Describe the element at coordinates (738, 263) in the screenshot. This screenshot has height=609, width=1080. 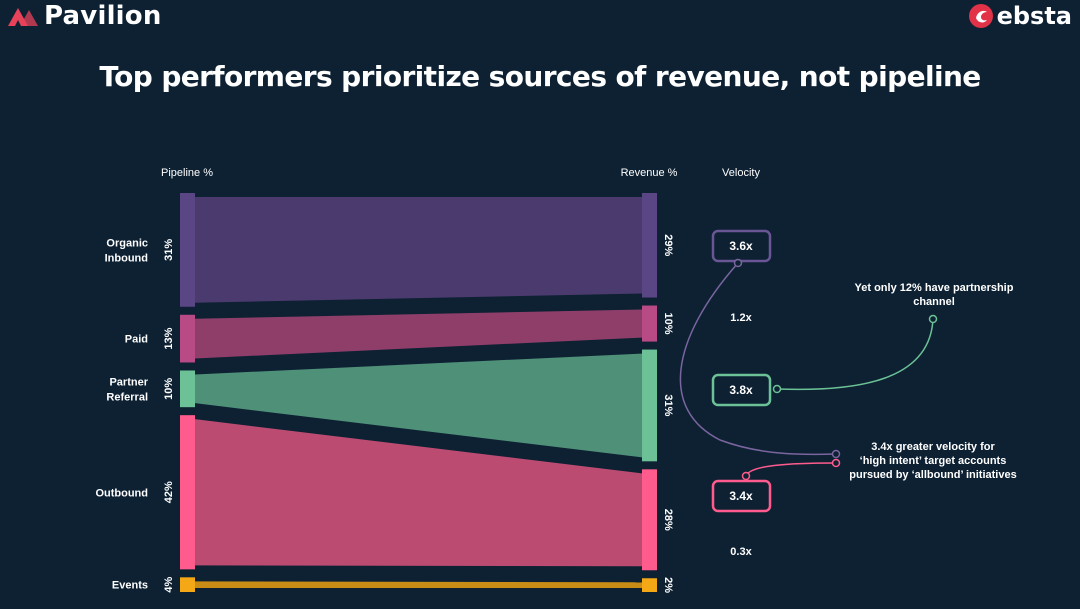
I see `connector-3-6x-start-dot` at that location.